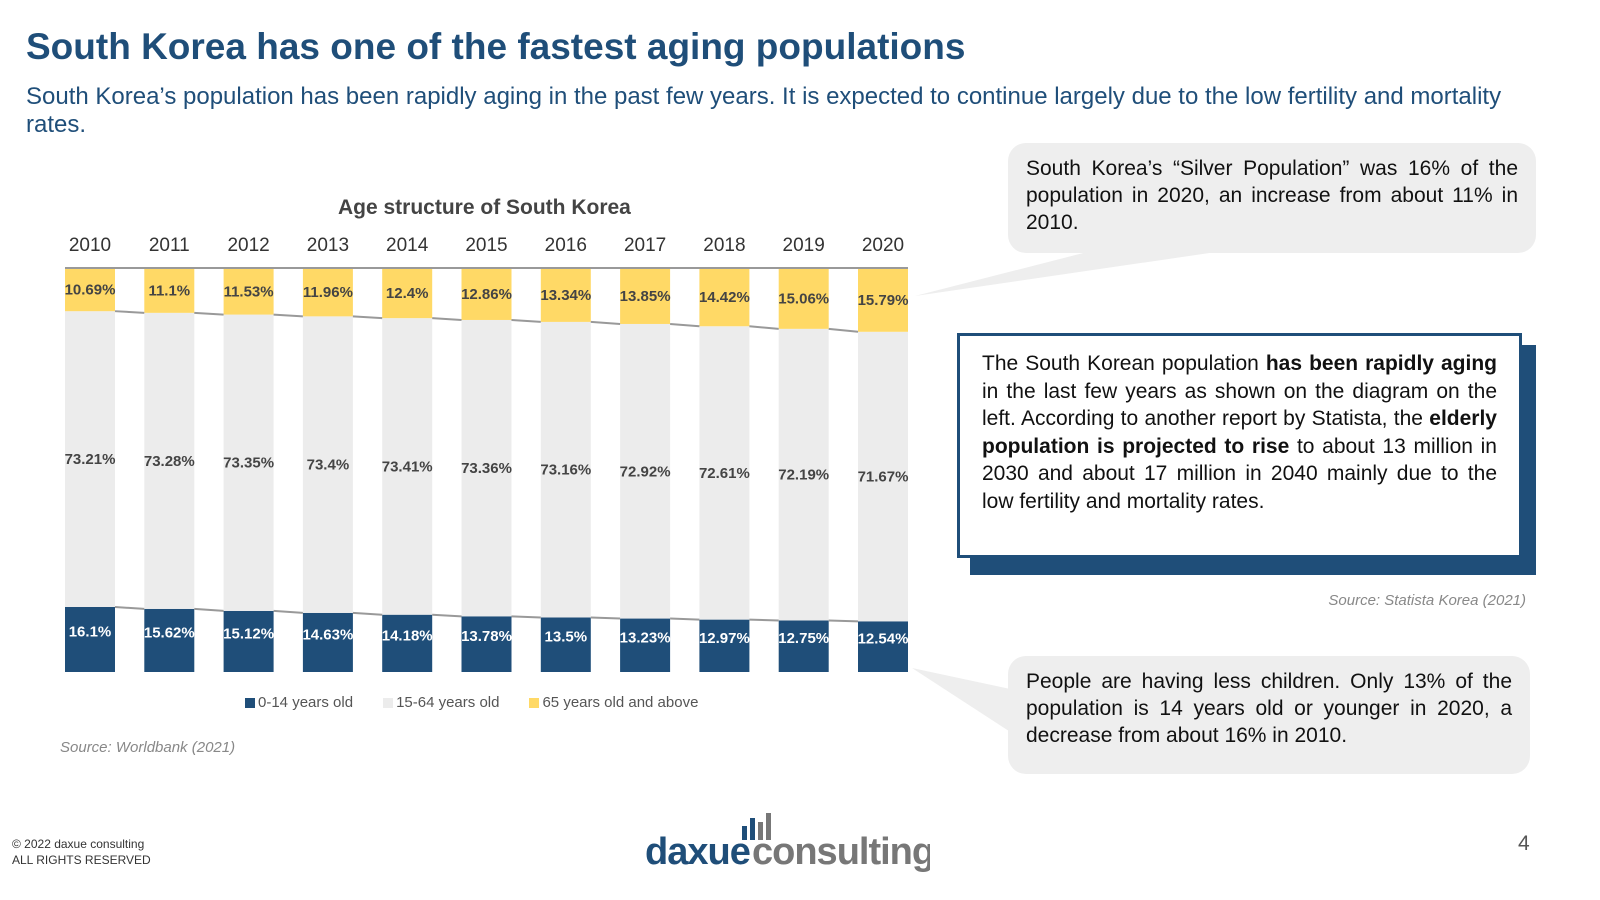 The height and width of the screenshot is (900, 1600). I want to click on data-label: 14.18%, so click(407, 635).